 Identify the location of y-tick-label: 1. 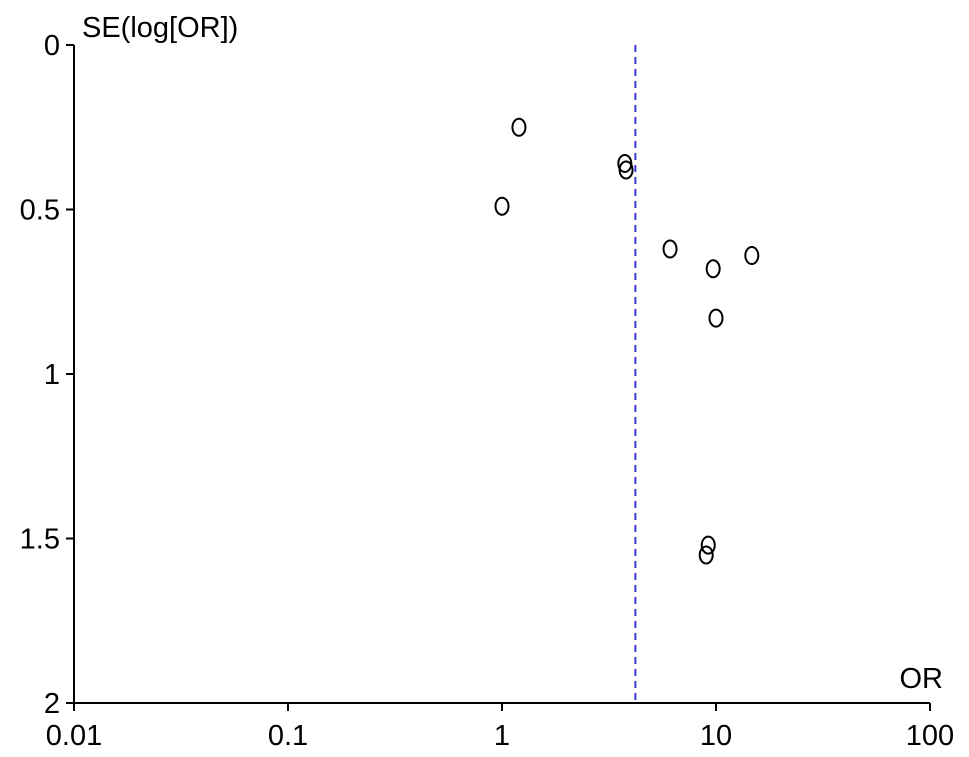
(52, 375).